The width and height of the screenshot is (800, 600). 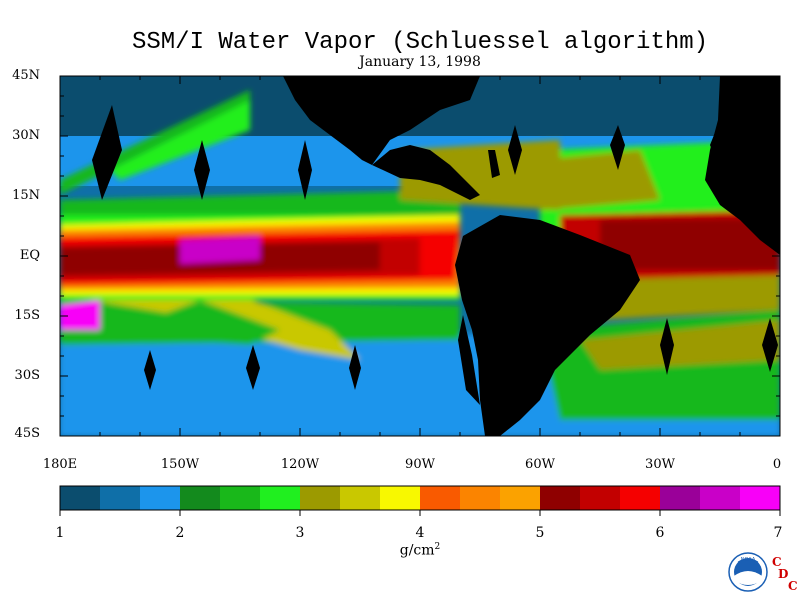 What do you see at coordinates (660, 464) in the screenshot?
I see `lon-label-30w: 30W` at bounding box center [660, 464].